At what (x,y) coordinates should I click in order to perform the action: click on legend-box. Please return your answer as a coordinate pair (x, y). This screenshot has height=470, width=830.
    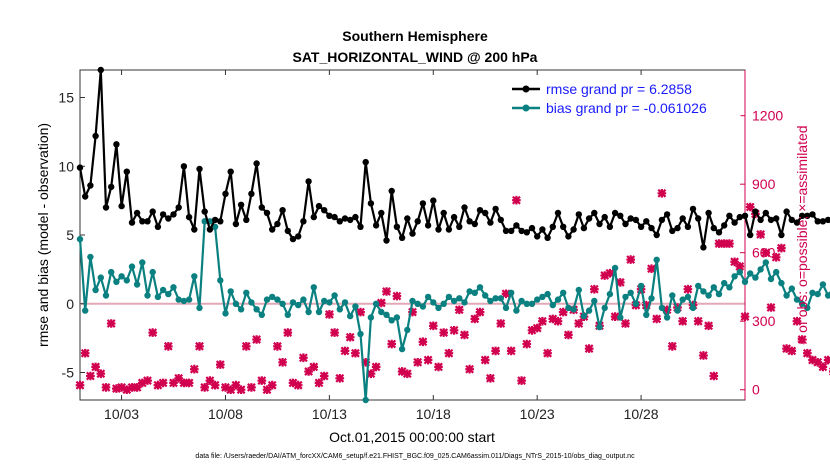
    Looking at the image, I should click on (623, 98).